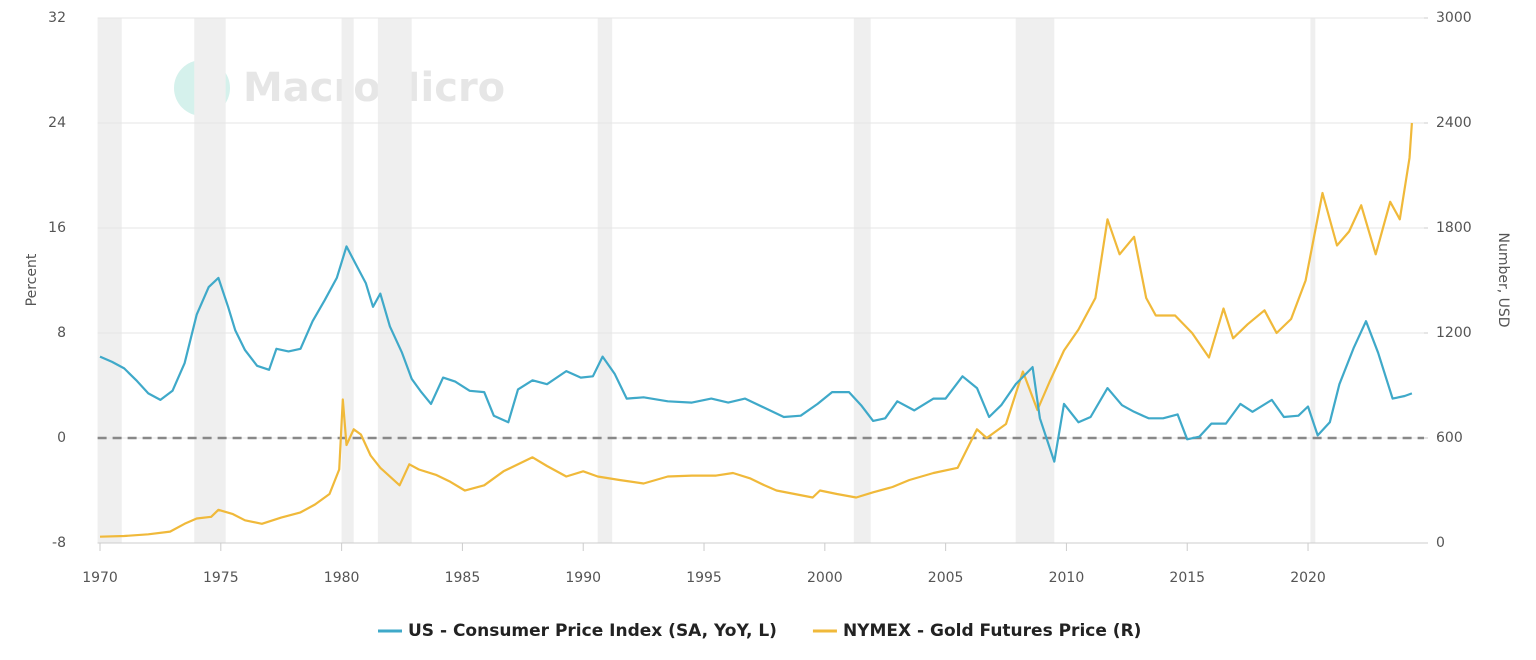  What do you see at coordinates (463, 578) in the screenshot?
I see `x-tick-label: 1985` at bounding box center [463, 578].